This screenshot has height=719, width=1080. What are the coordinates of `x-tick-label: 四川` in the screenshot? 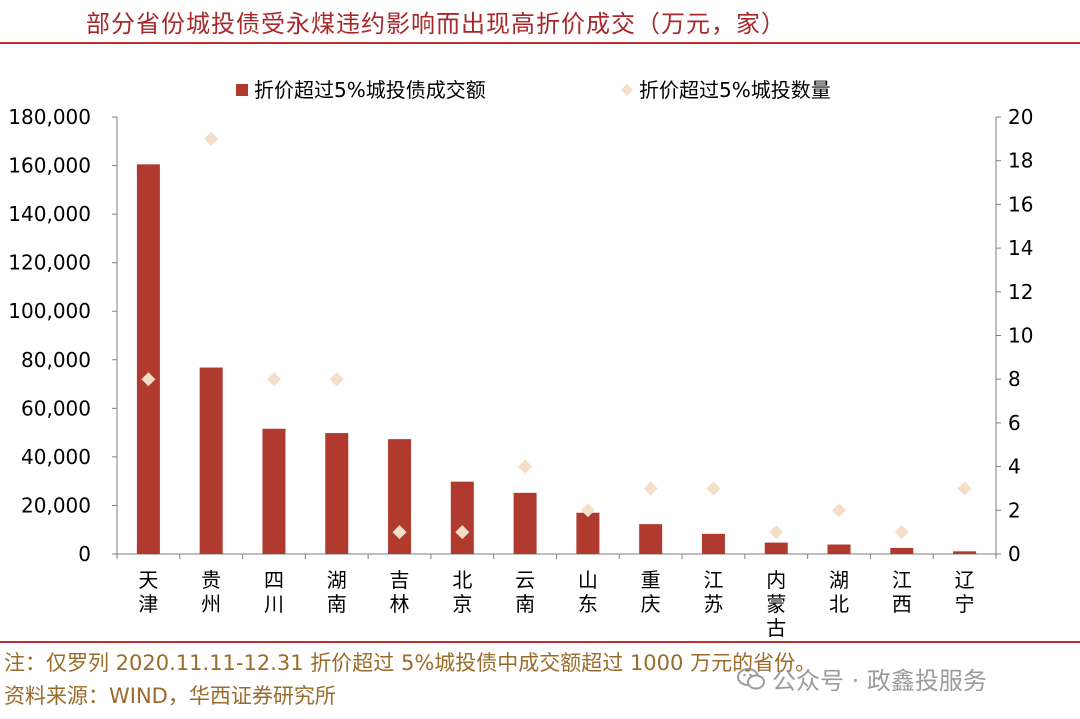 It's located at (274, 592).